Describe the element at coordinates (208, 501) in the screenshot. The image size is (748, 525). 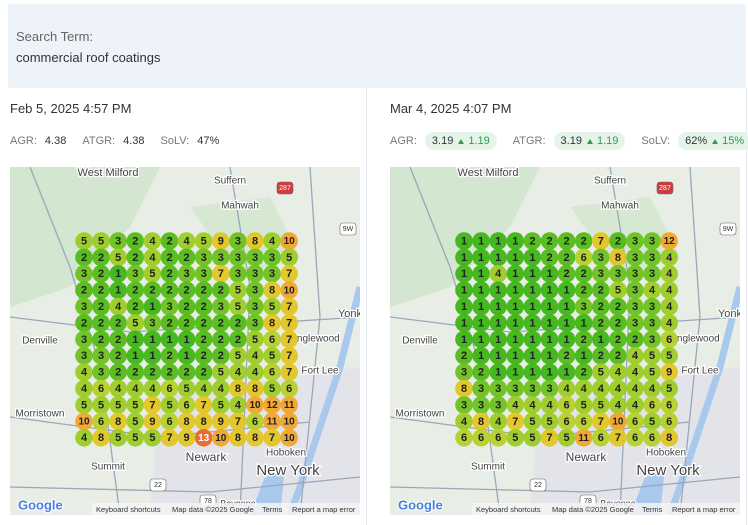
I see `route-number: 78` at that location.